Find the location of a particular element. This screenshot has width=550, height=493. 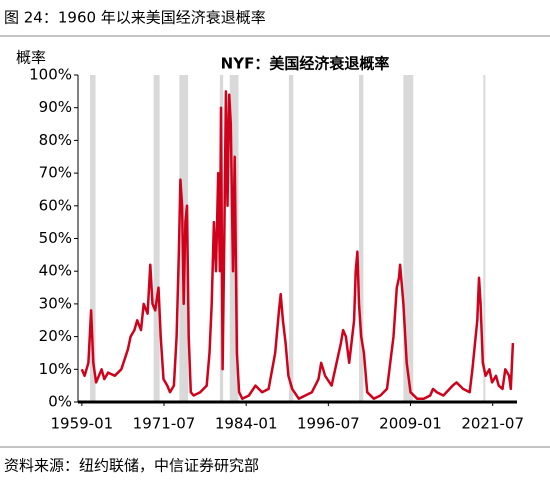

y-tick-label: 60% is located at coordinates (55, 205).